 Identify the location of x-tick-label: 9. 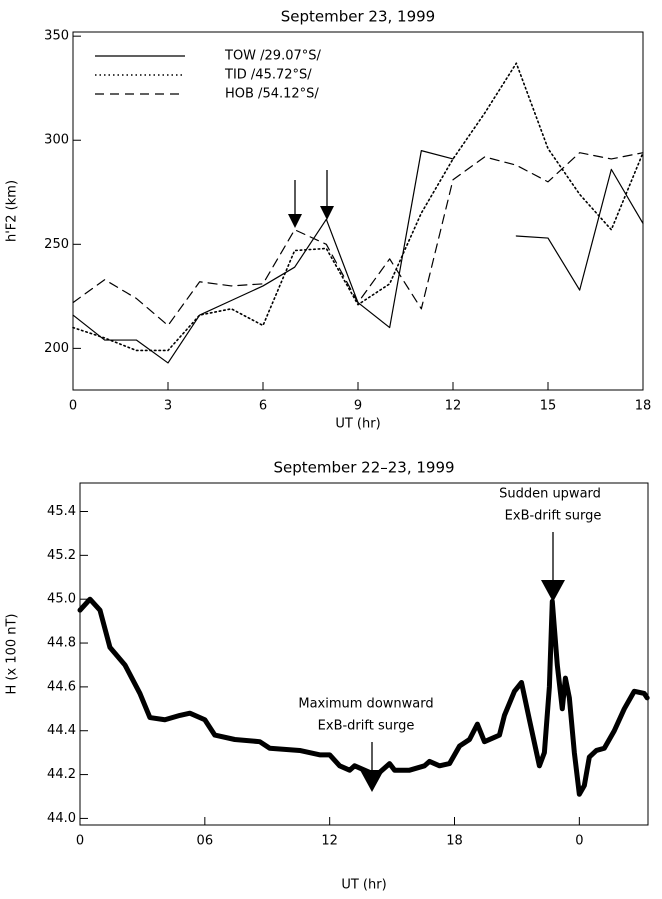
(358, 406).